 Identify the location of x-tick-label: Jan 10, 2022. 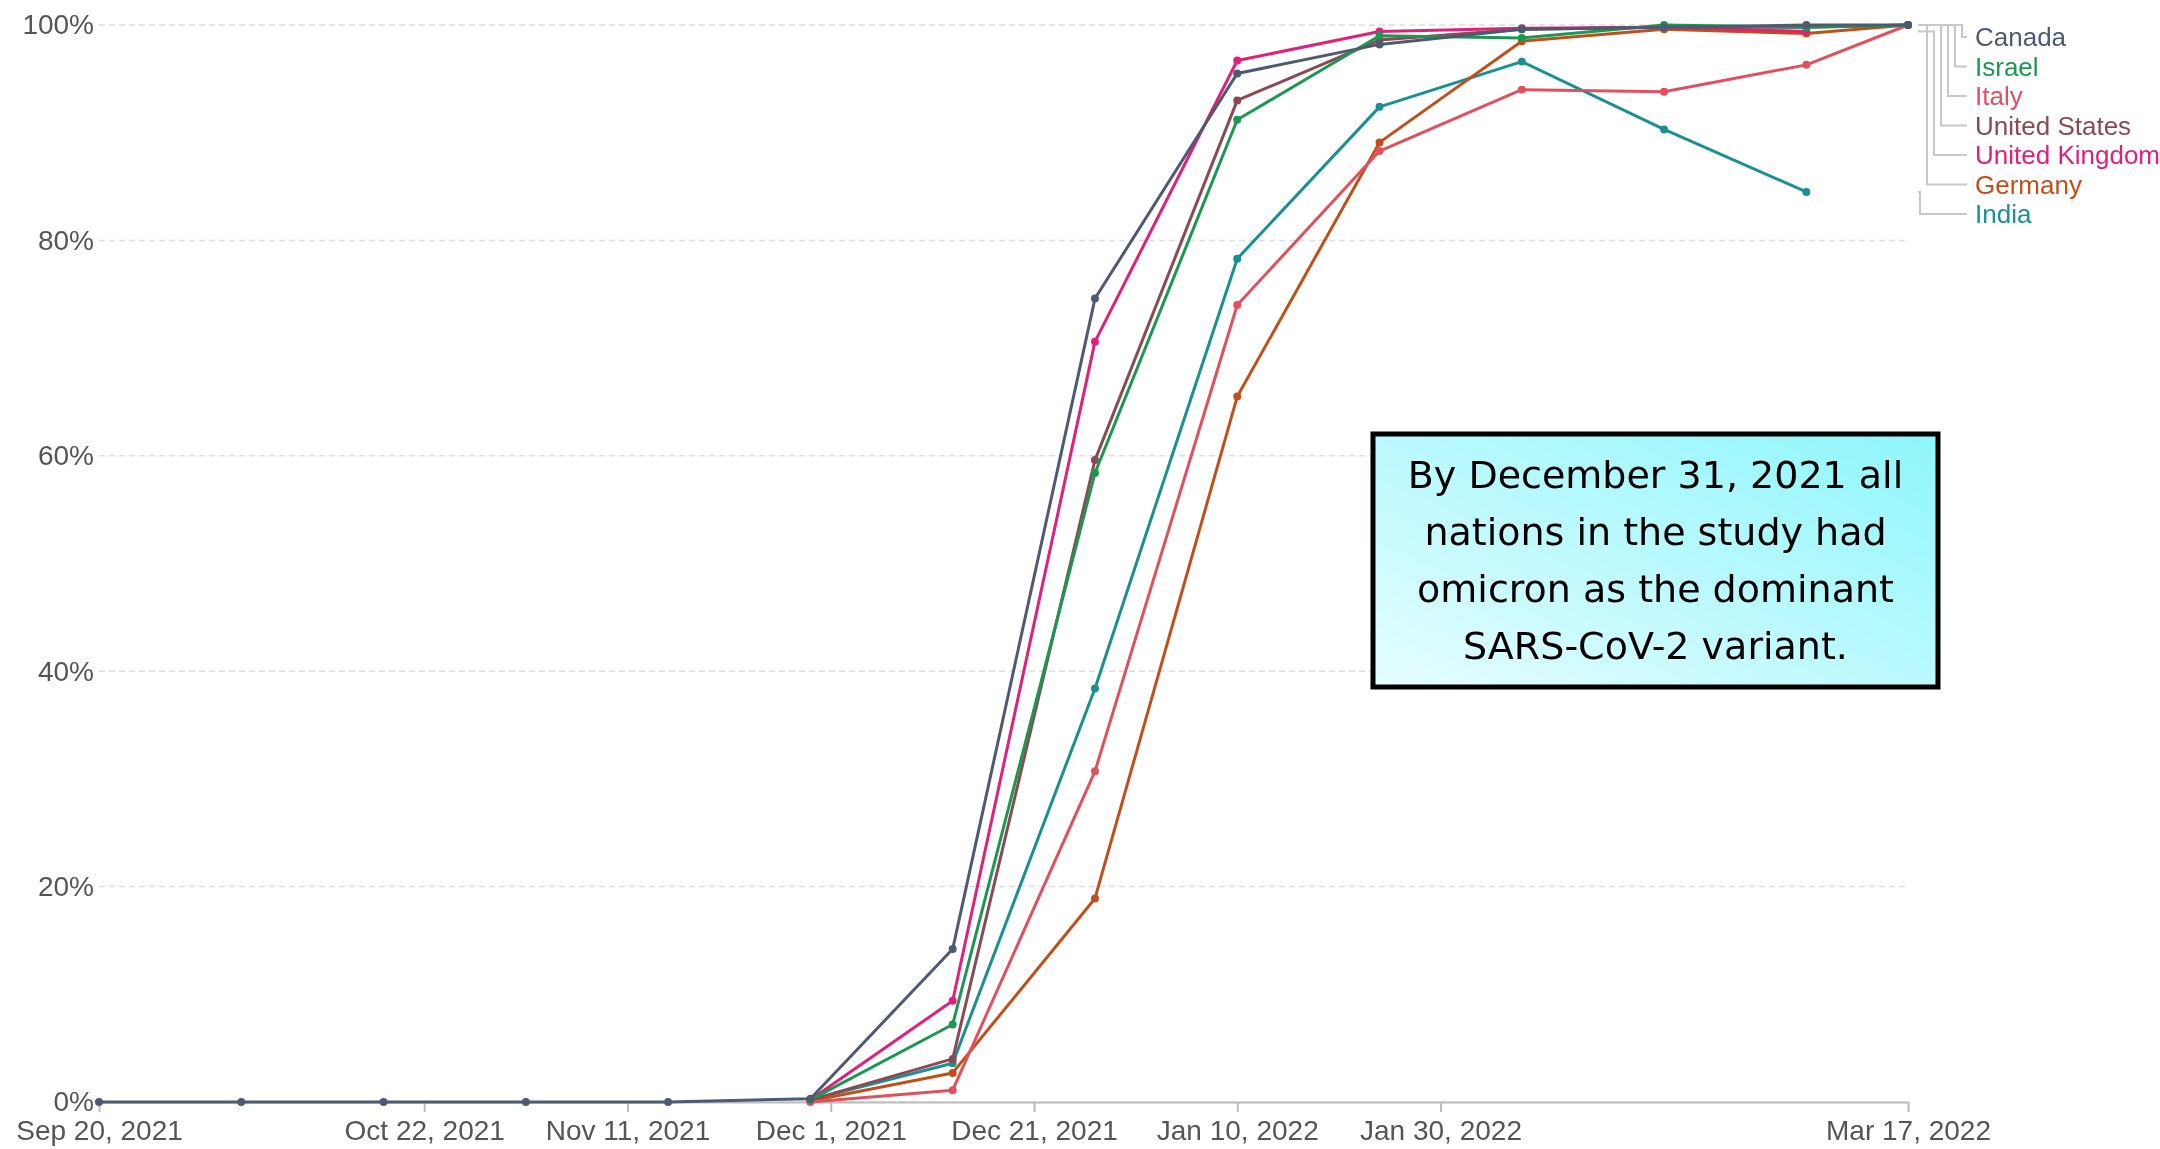
(1237, 1131).